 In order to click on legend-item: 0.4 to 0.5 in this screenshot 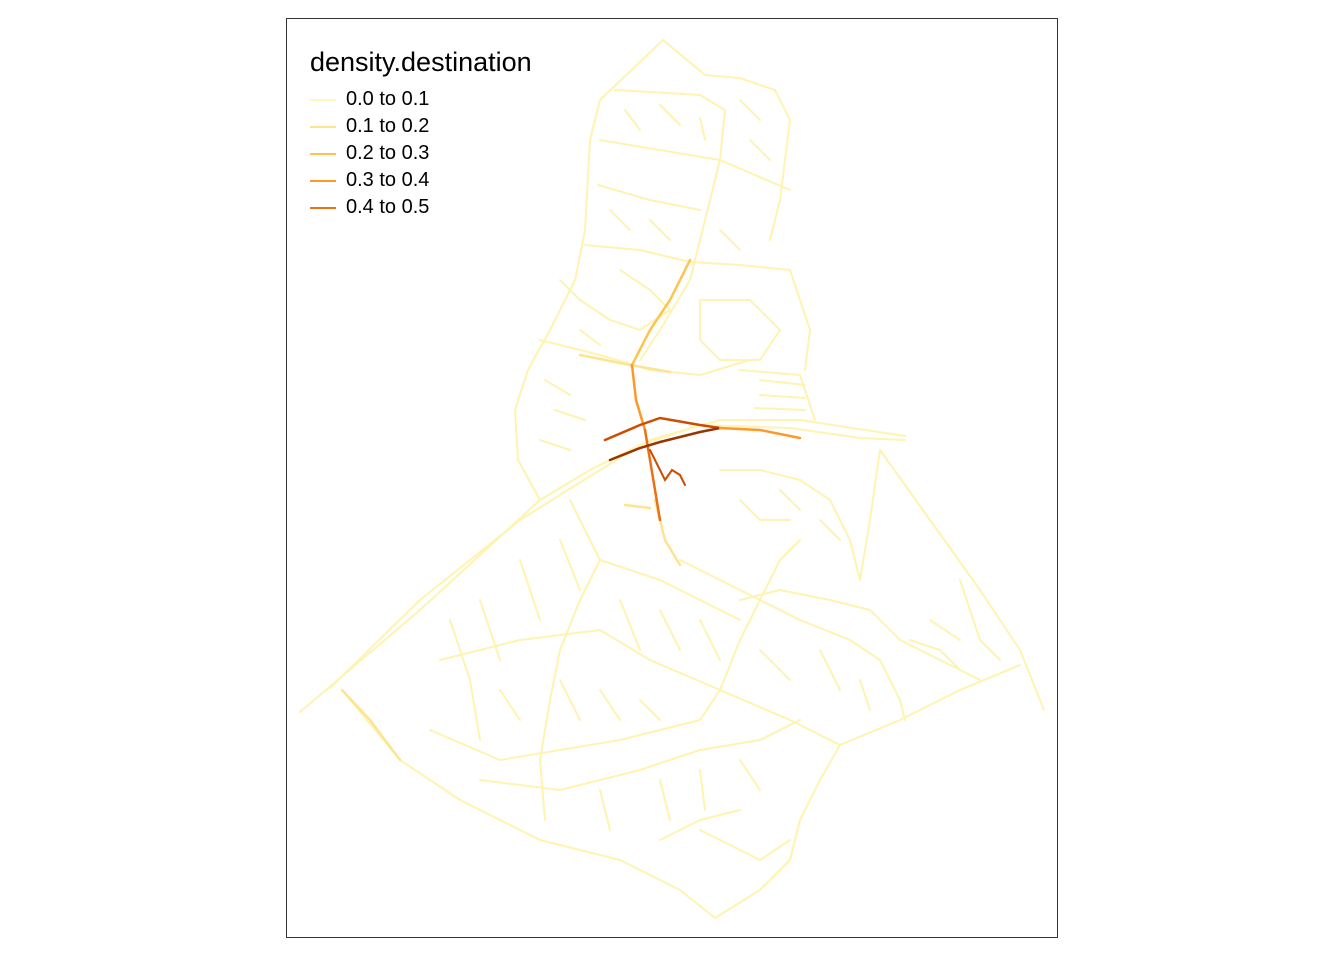, I will do `click(421, 207)`.